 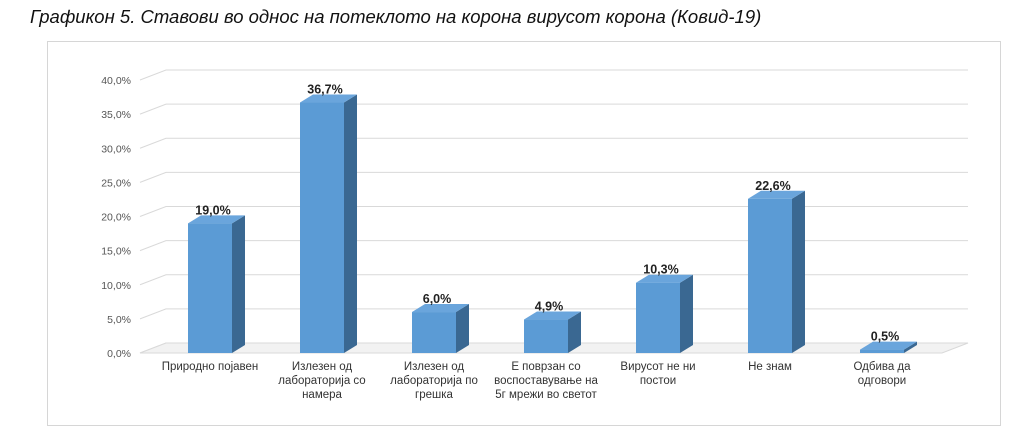 I want to click on x-category-label: Излезен од лабораторија по грешка, so click(x=434, y=381).